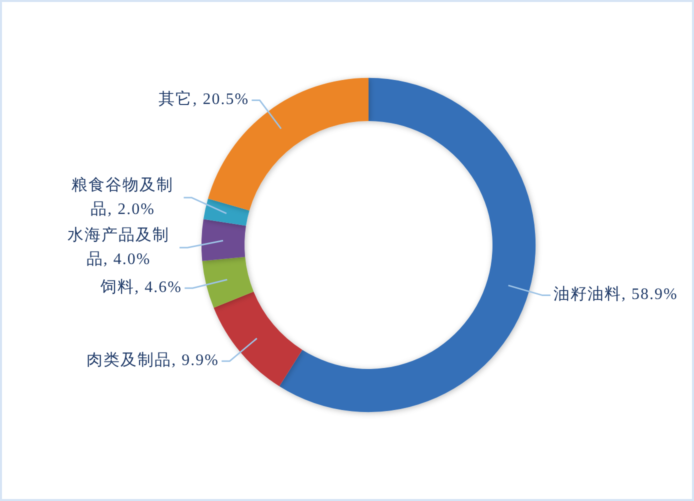 Image resolution: width=694 pixels, height=501 pixels. What do you see at coordinates (204, 100) in the screenshot?
I see `slice-label: 其它, 20.5%` at bounding box center [204, 100].